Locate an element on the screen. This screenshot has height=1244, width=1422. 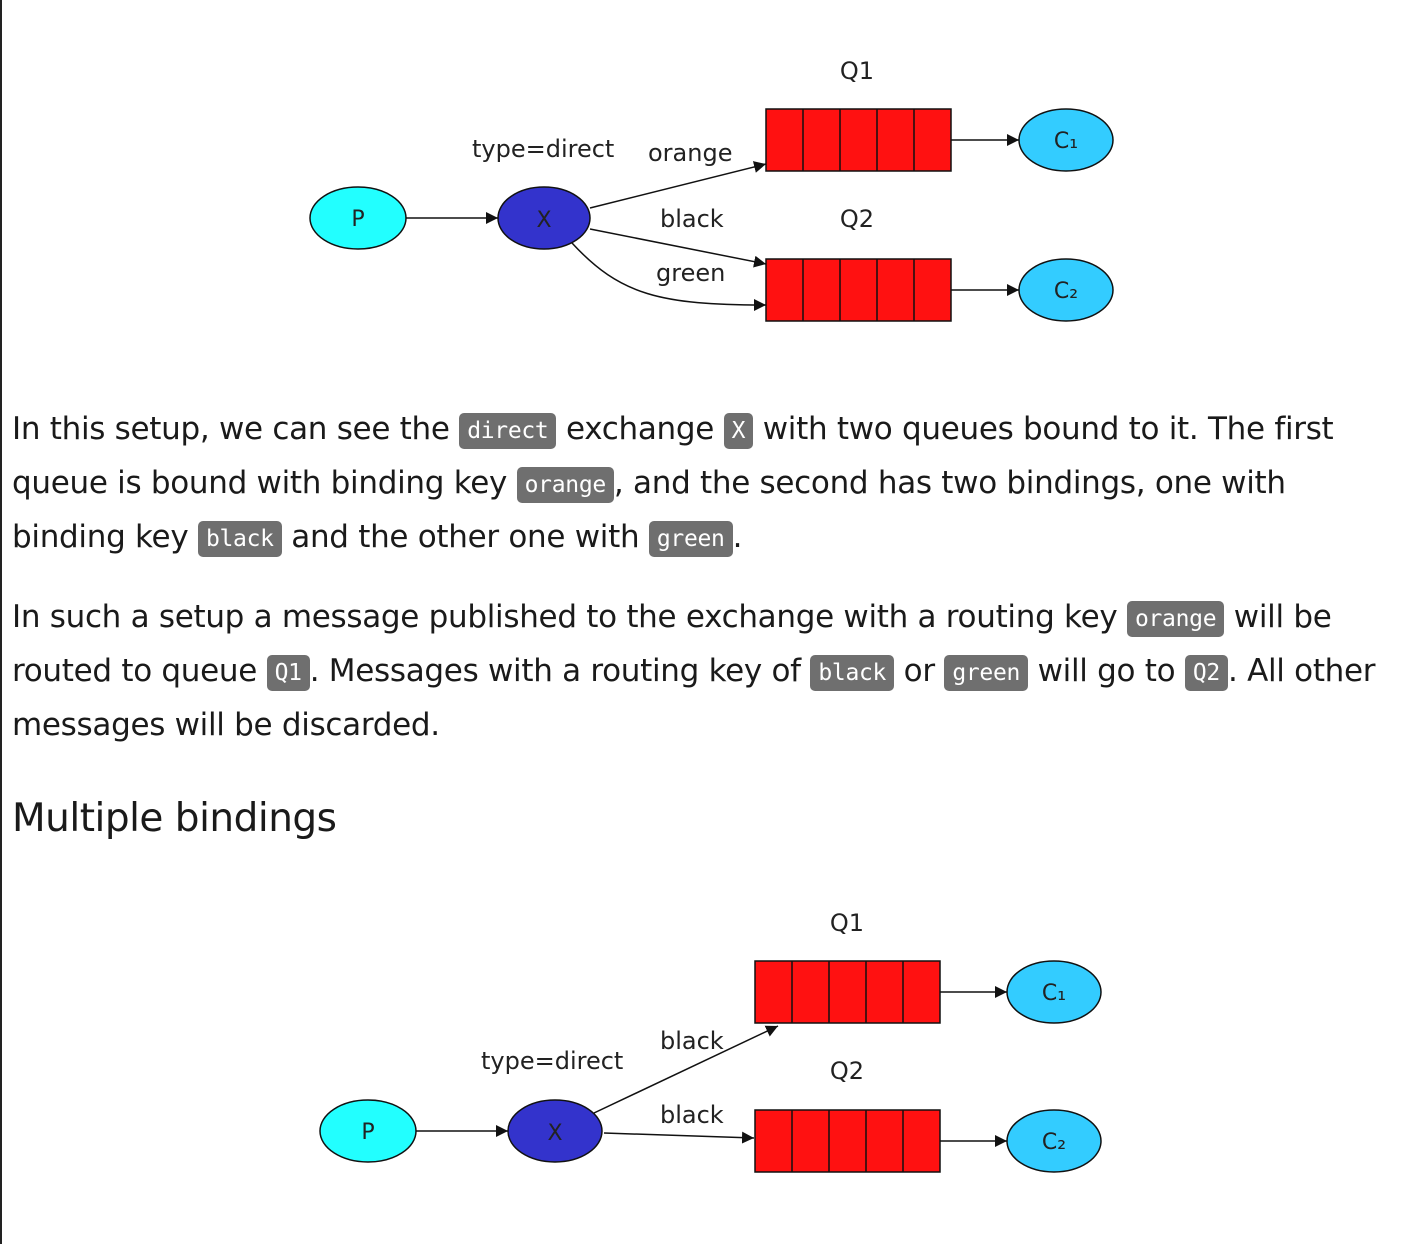
binding-label-black: black is located at coordinates (692, 219).